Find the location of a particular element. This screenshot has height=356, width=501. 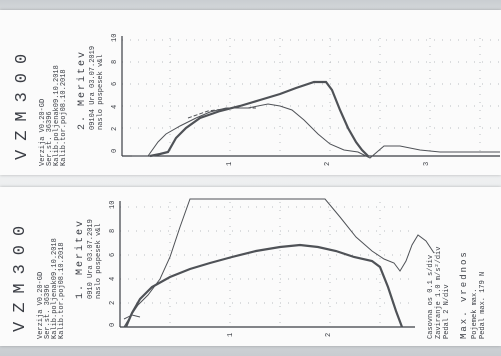

footer-line-6: Pedal max. 179 N is located at coordinates (483, 305).